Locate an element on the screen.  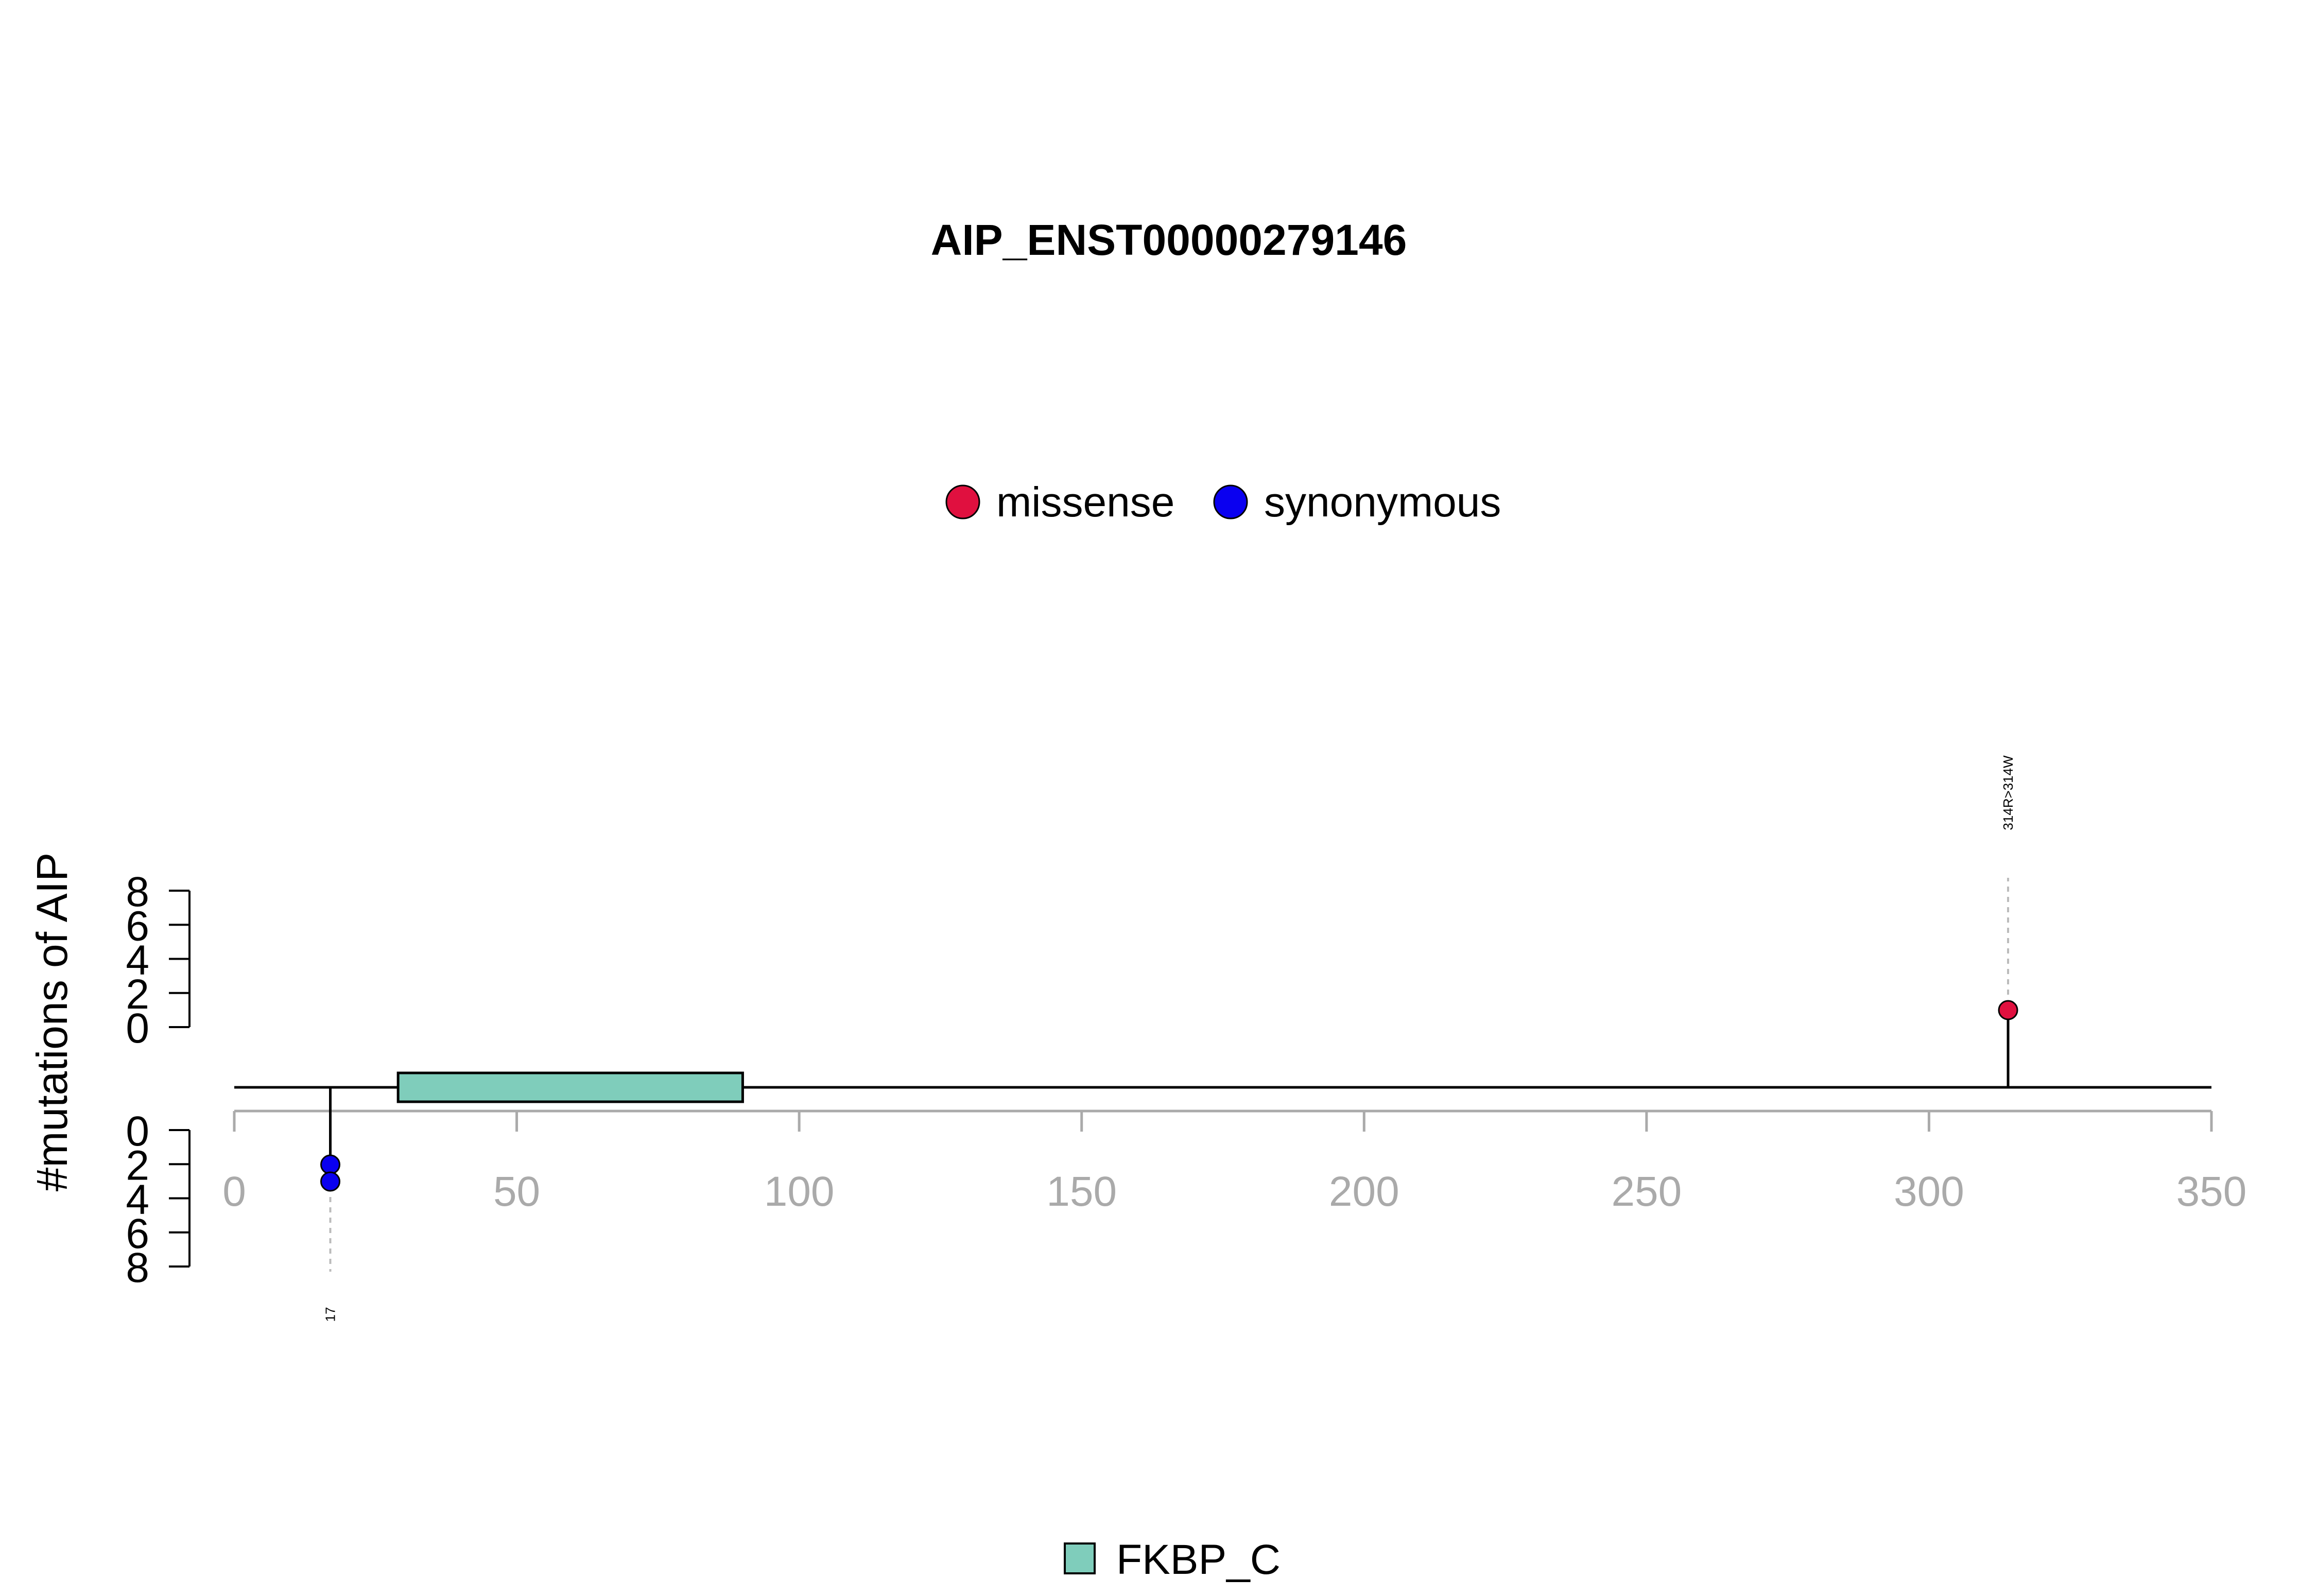
domain-FKBP_C is located at coordinates (570, 1087).